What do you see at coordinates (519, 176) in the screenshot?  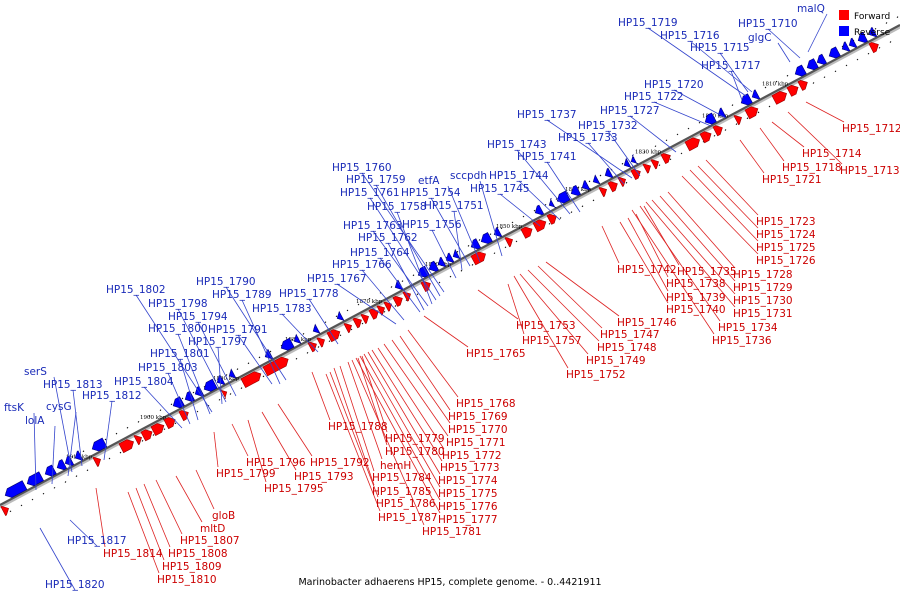 I see `reverse-gene-label: HP15_1744` at bounding box center [519, 176].